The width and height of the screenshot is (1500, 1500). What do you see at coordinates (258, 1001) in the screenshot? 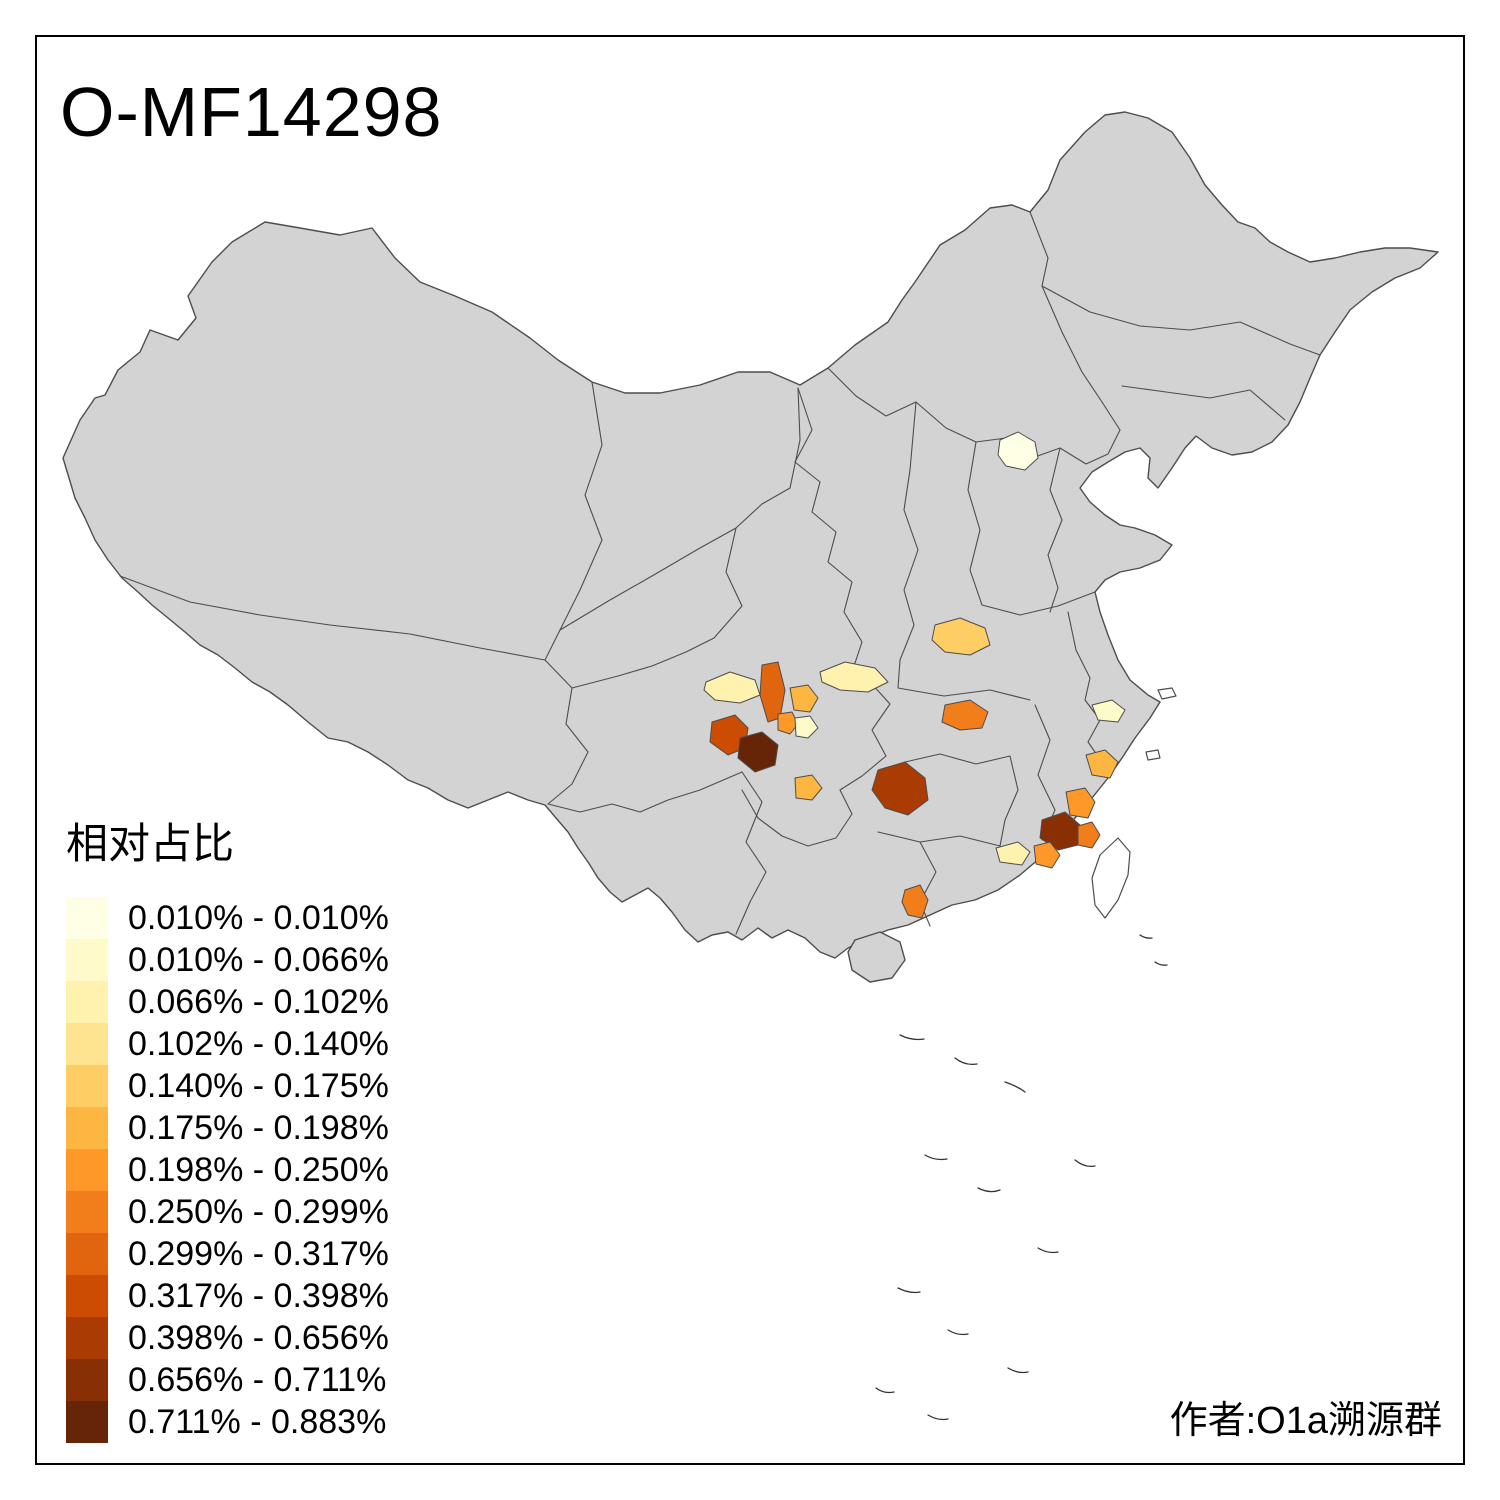
I see `legend-label: 0.066% - 0.102%` at bounding box center [258, 1001].